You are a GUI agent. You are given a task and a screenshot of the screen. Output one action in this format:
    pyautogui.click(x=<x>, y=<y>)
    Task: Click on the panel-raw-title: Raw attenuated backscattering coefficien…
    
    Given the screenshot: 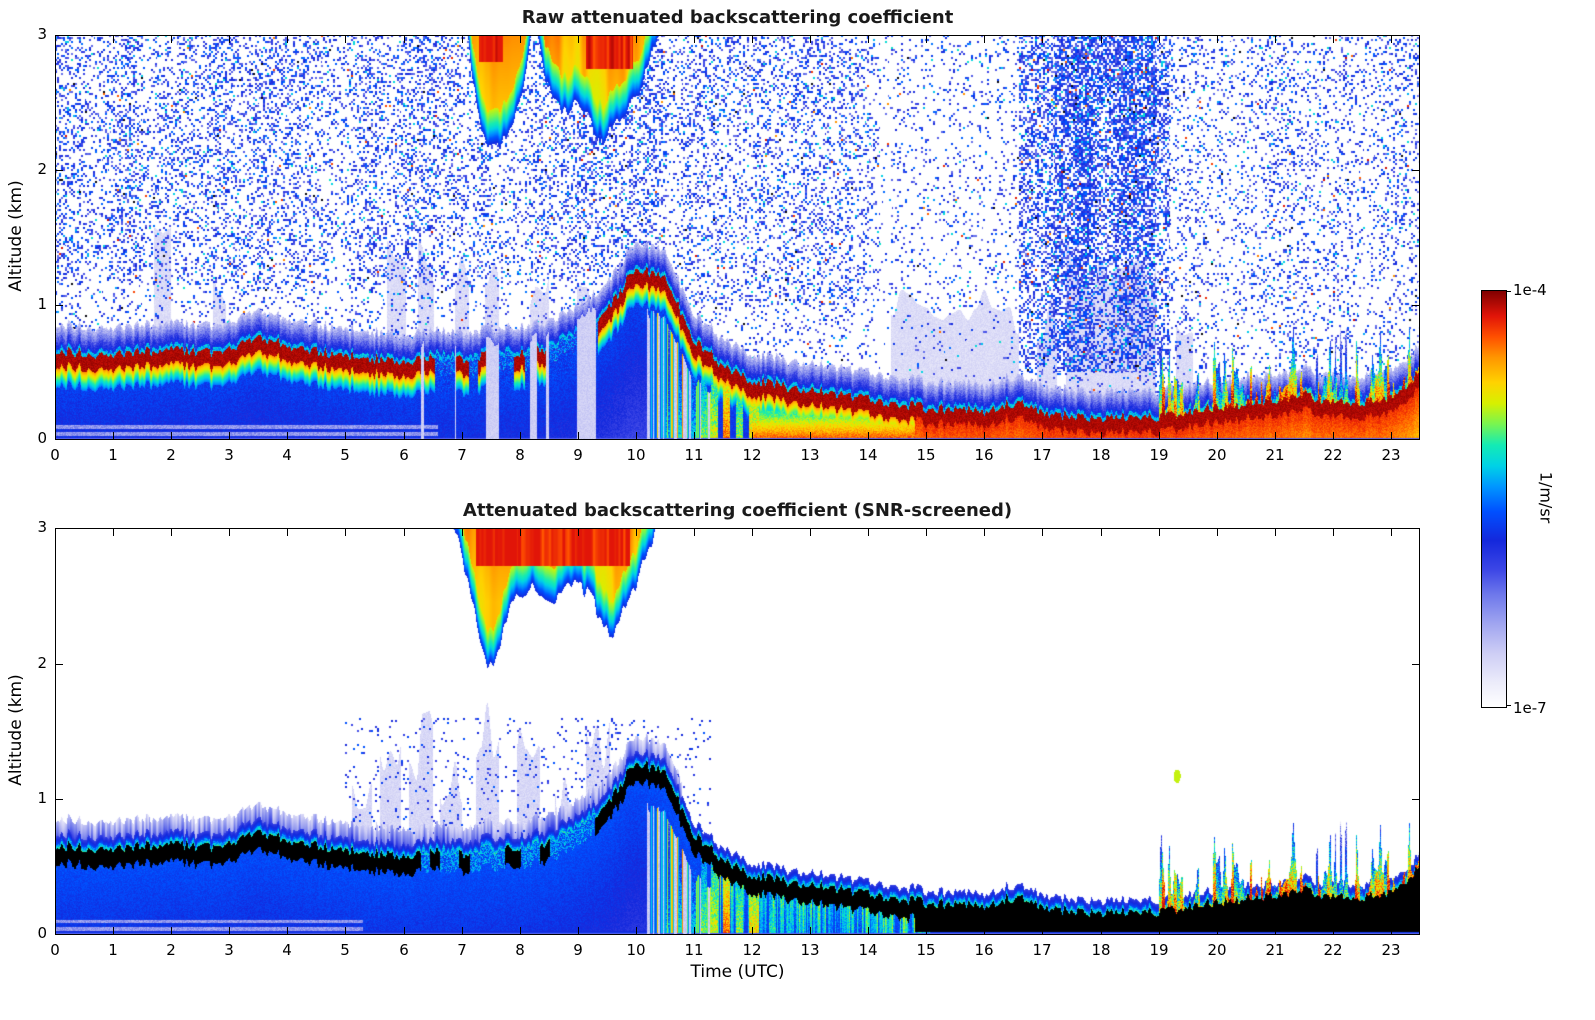 What is the action you would take?
    pyautogui.click(x=737, y=17)
    